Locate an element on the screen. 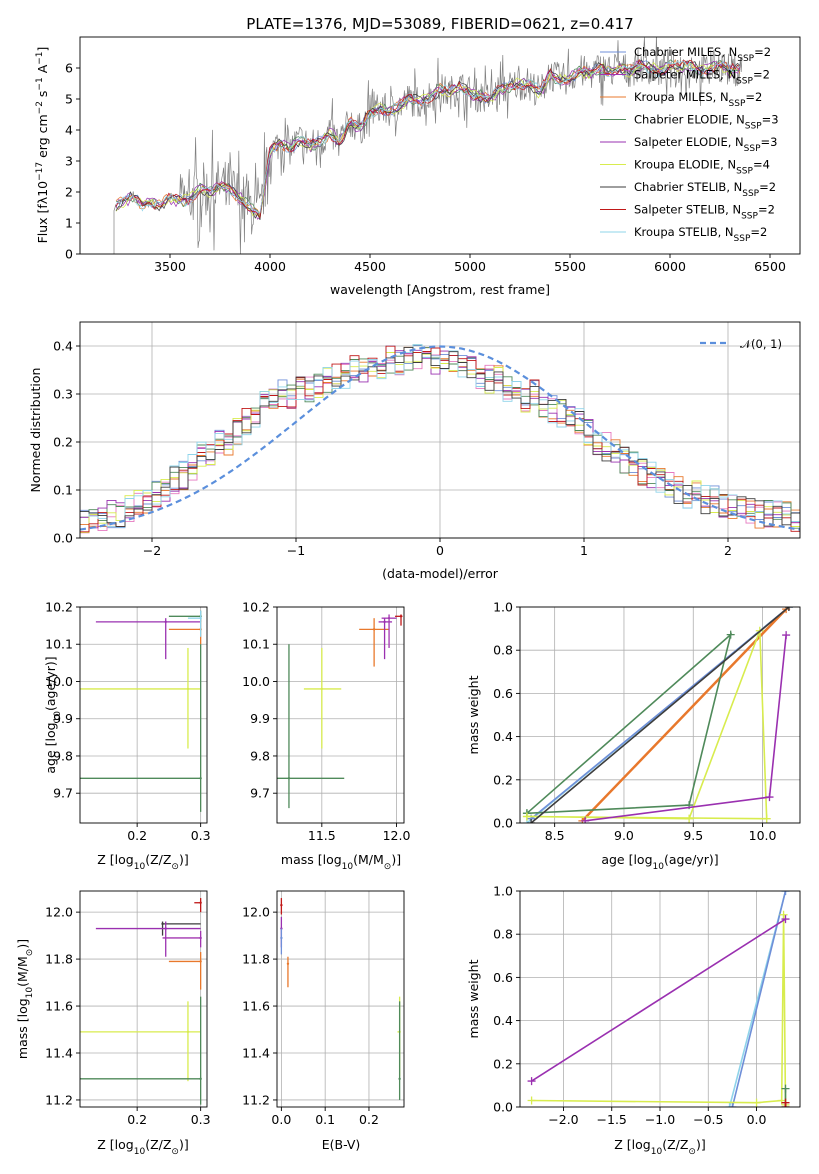 This screenshot has height=1174, width=819. legend-entry: Salpeter ELODIE, NSSP=3 is located at coordinates (705, 144).